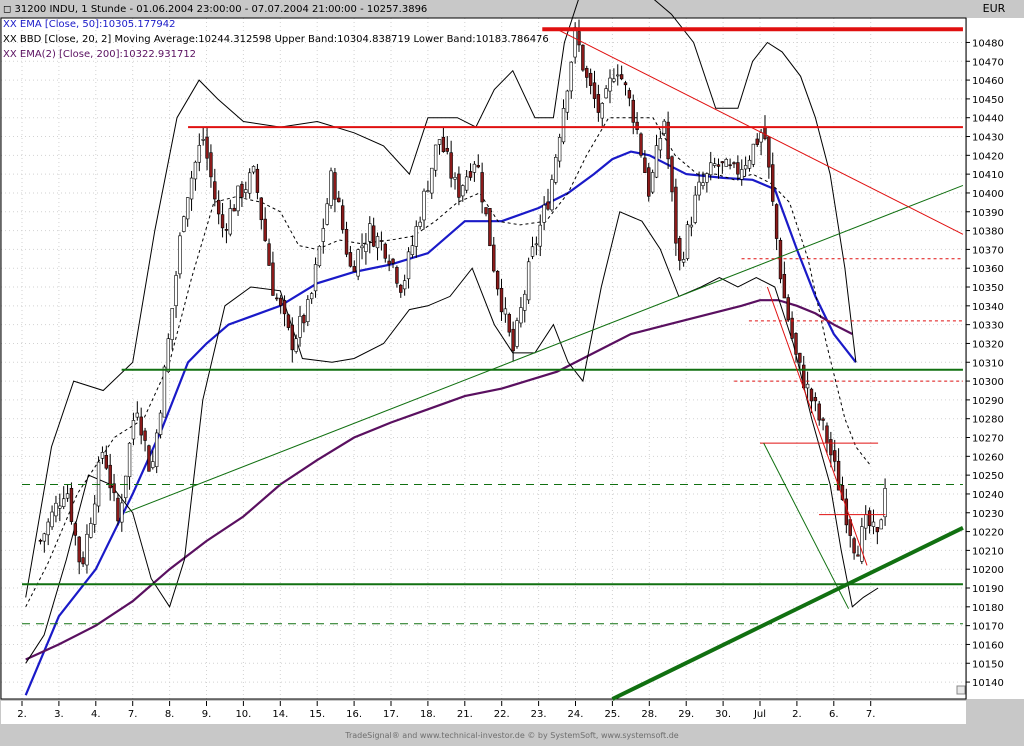 The height and width of the screenshot is (746, 1024). What do you see at coordinates (988, 175) in the screenshot?
I see `y-tick-label: 10410` at bounding box center [988, 175].